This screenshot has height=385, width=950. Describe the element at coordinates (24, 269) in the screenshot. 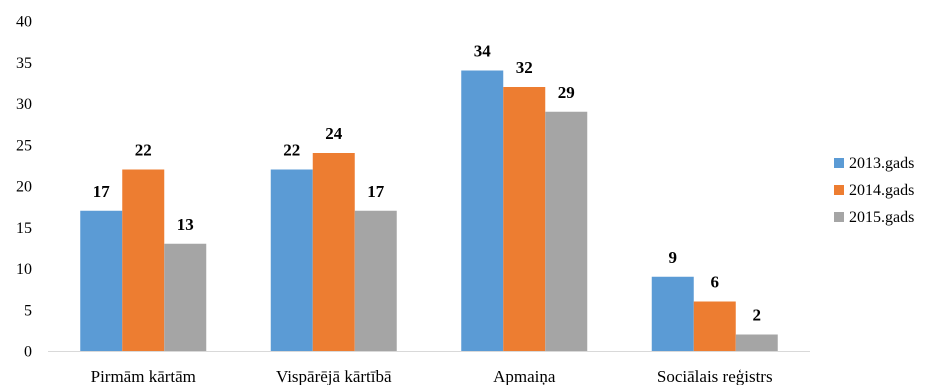

I see `y-tick-label: 10` at that location.